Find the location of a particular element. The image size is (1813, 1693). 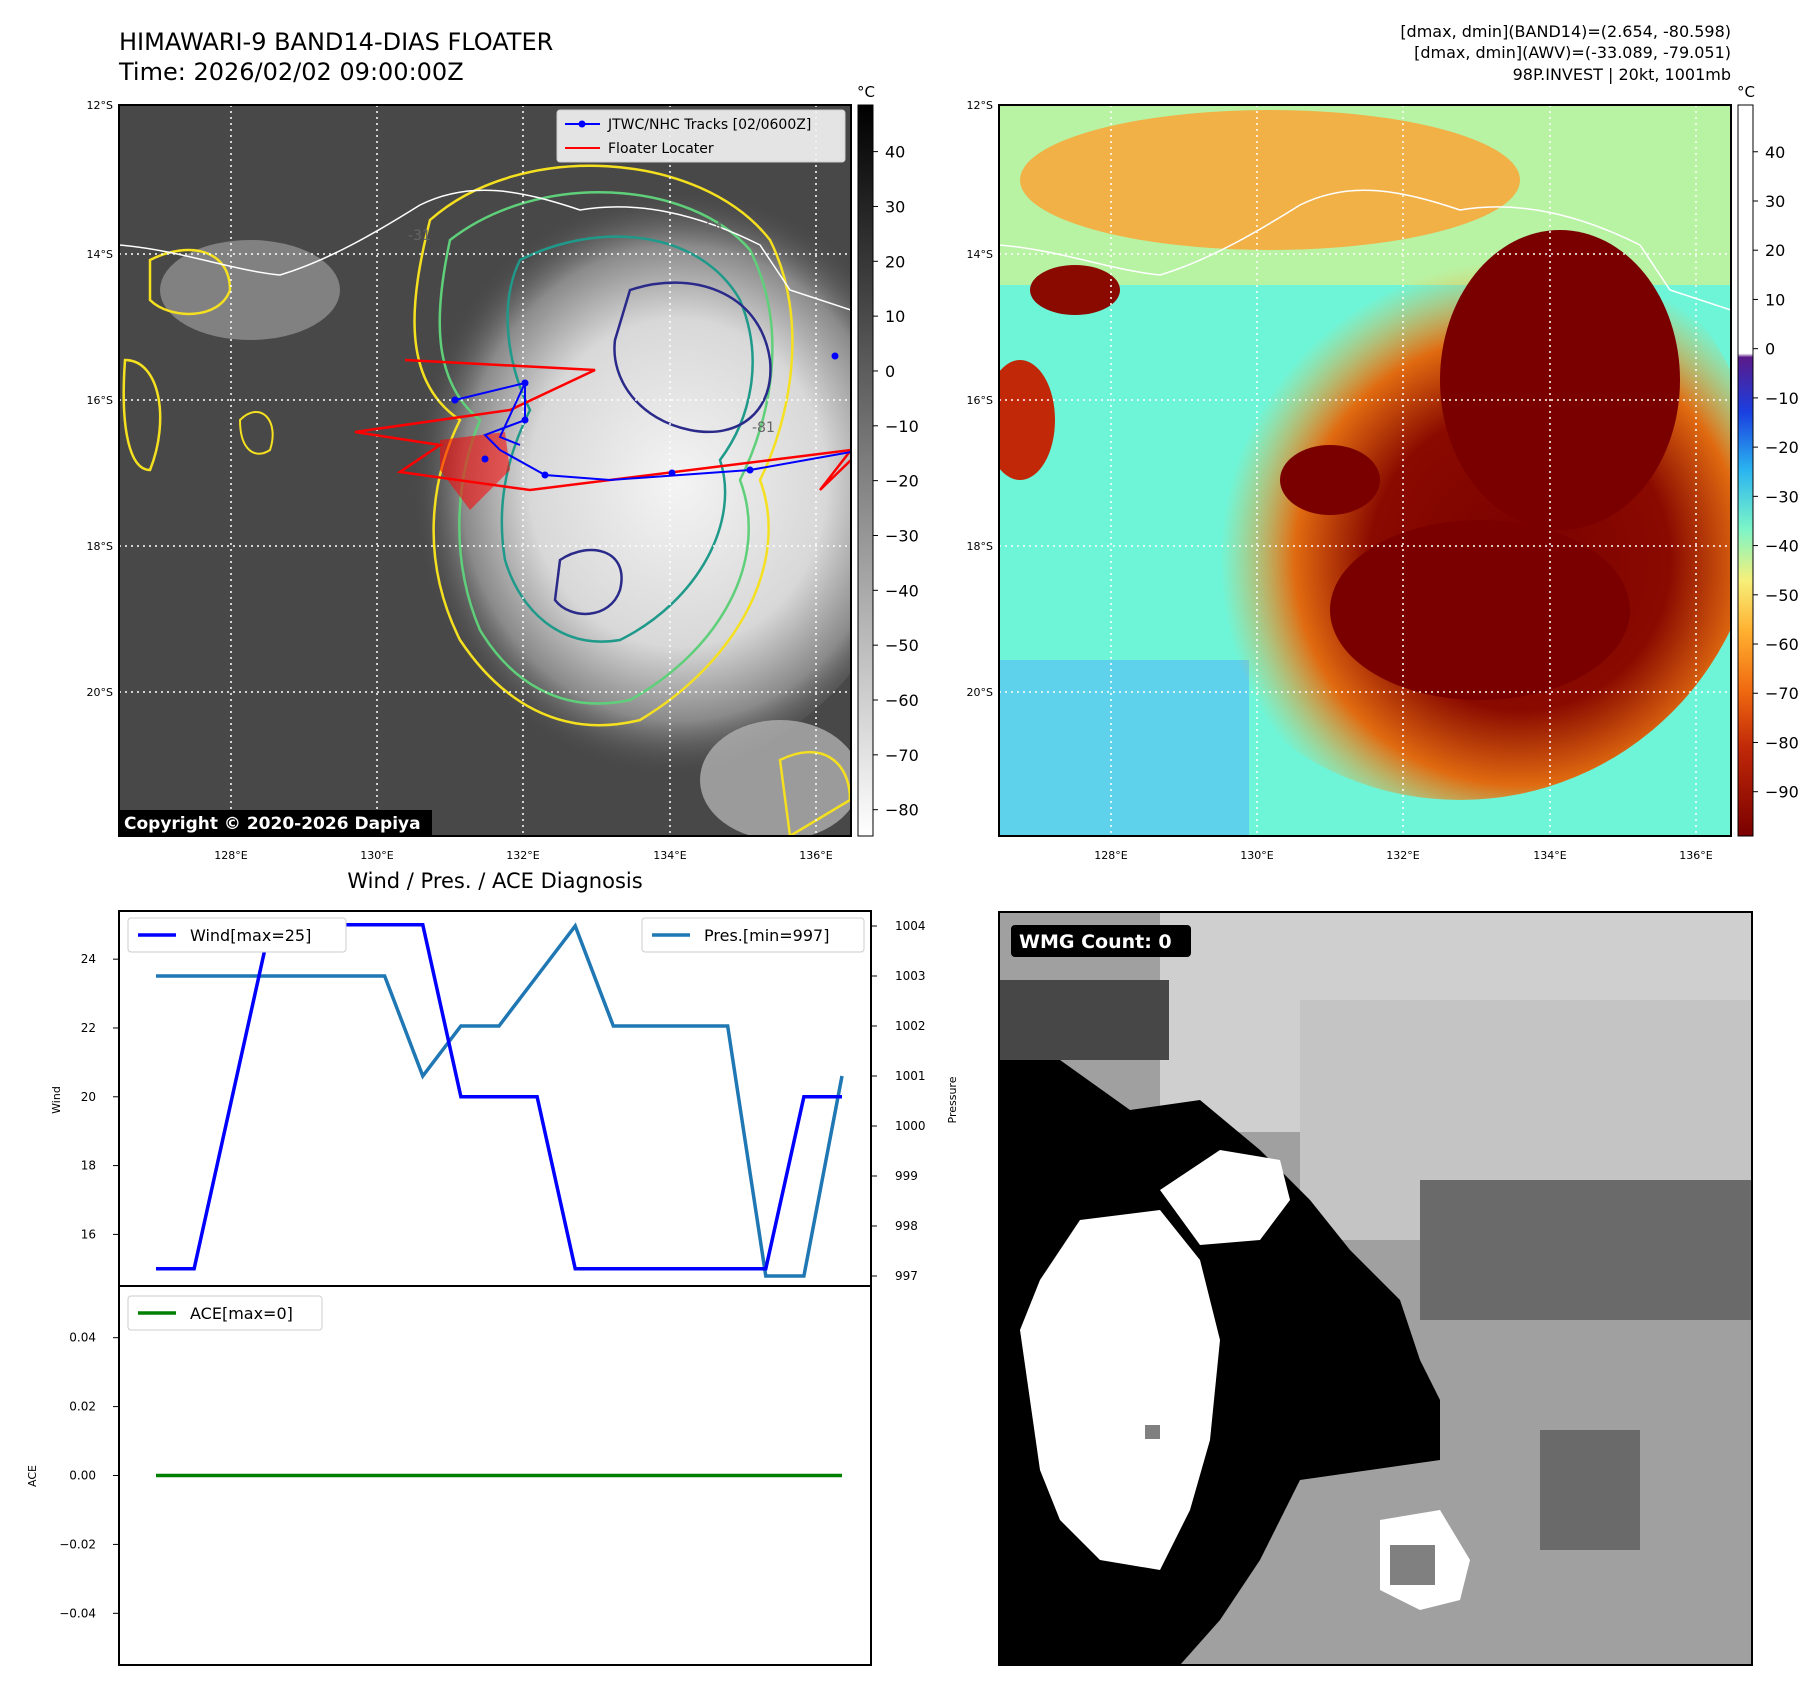

wmg-badge-box is located at coordinates (1101, 941).